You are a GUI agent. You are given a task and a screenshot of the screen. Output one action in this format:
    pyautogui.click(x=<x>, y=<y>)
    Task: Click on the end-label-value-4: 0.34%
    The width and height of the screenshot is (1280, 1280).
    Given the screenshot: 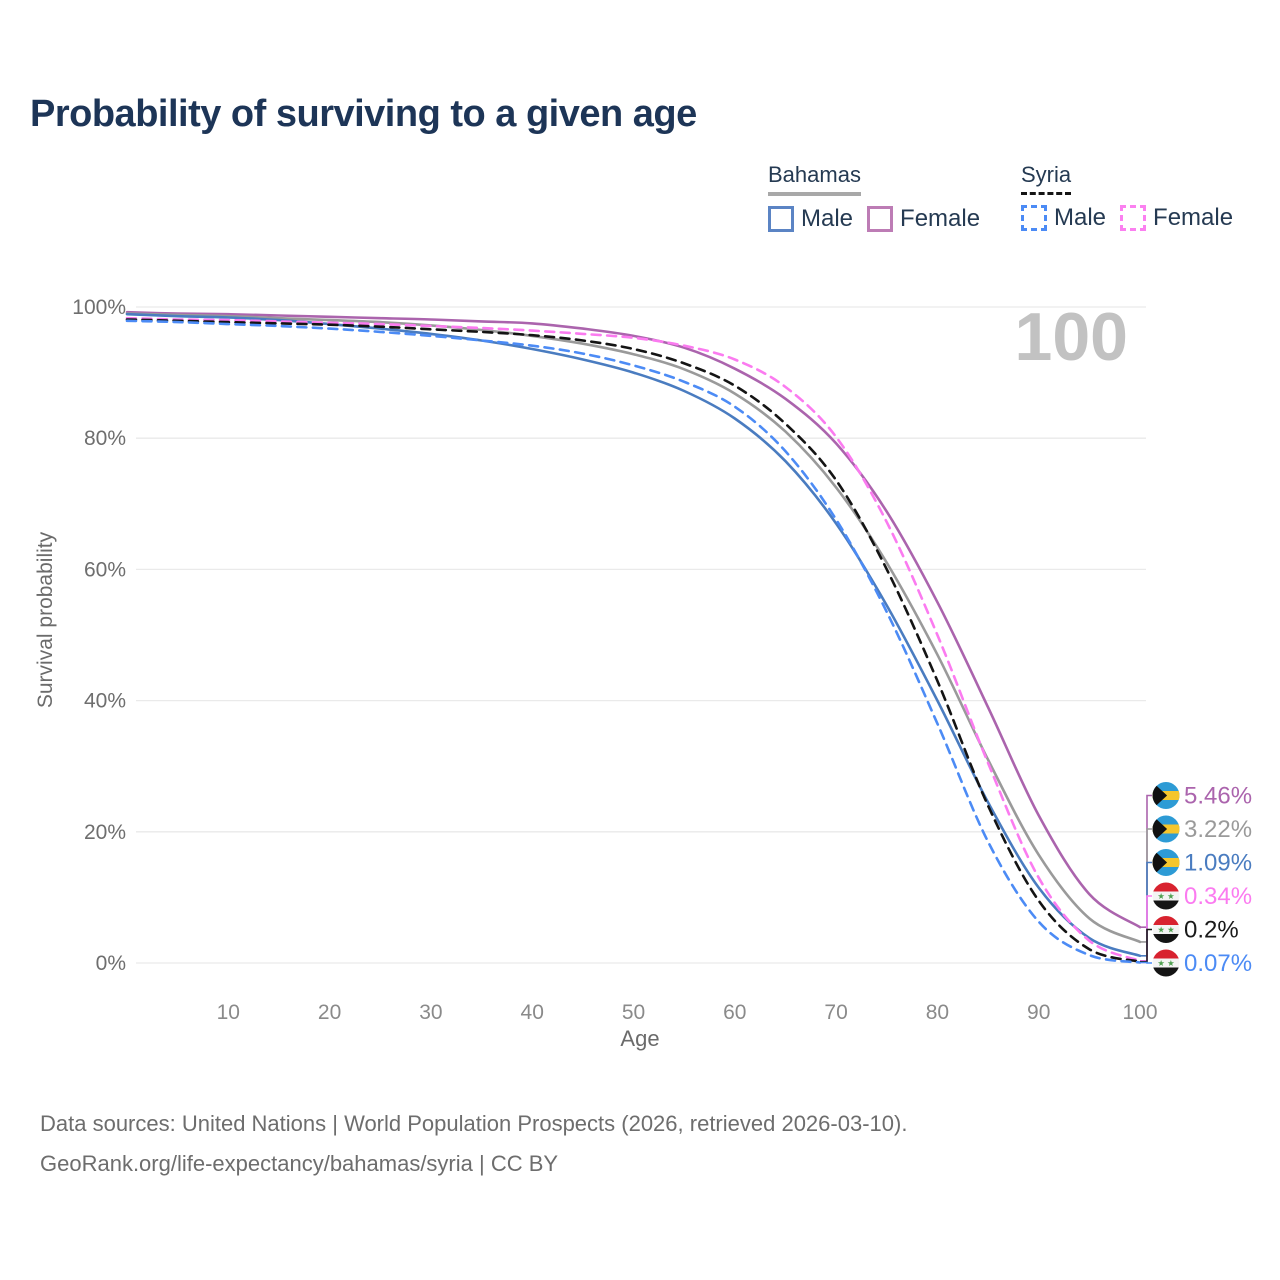 What is the action you would take?
    pyautogui.click(x=1218, y=896)
    